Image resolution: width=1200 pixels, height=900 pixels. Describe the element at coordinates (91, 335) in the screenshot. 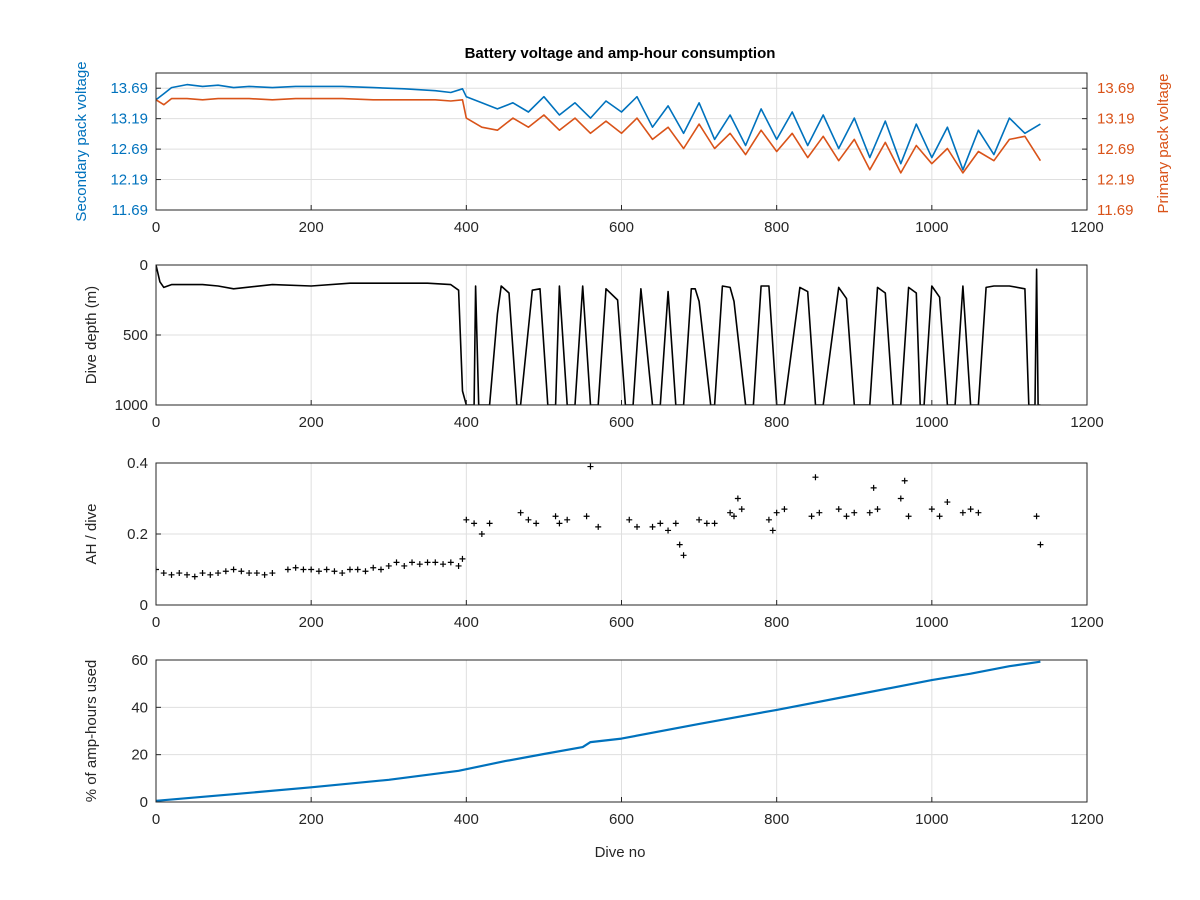

I see `y-axis-label: Dive depth (m)` at that location.